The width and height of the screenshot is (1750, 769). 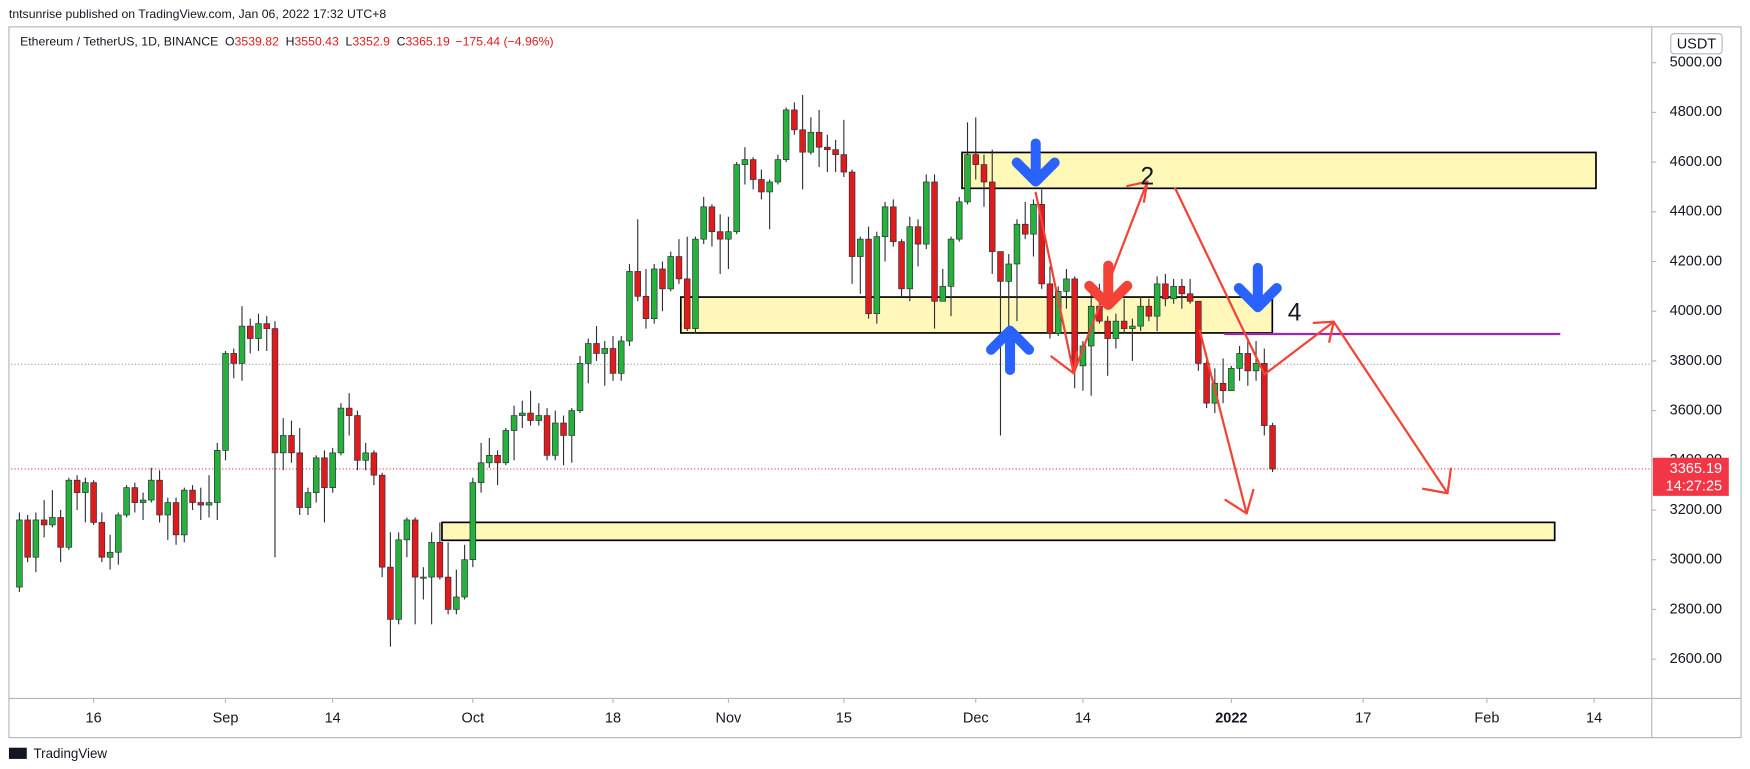 I want to click on resistance-zone, so click(x=1279, y=170).